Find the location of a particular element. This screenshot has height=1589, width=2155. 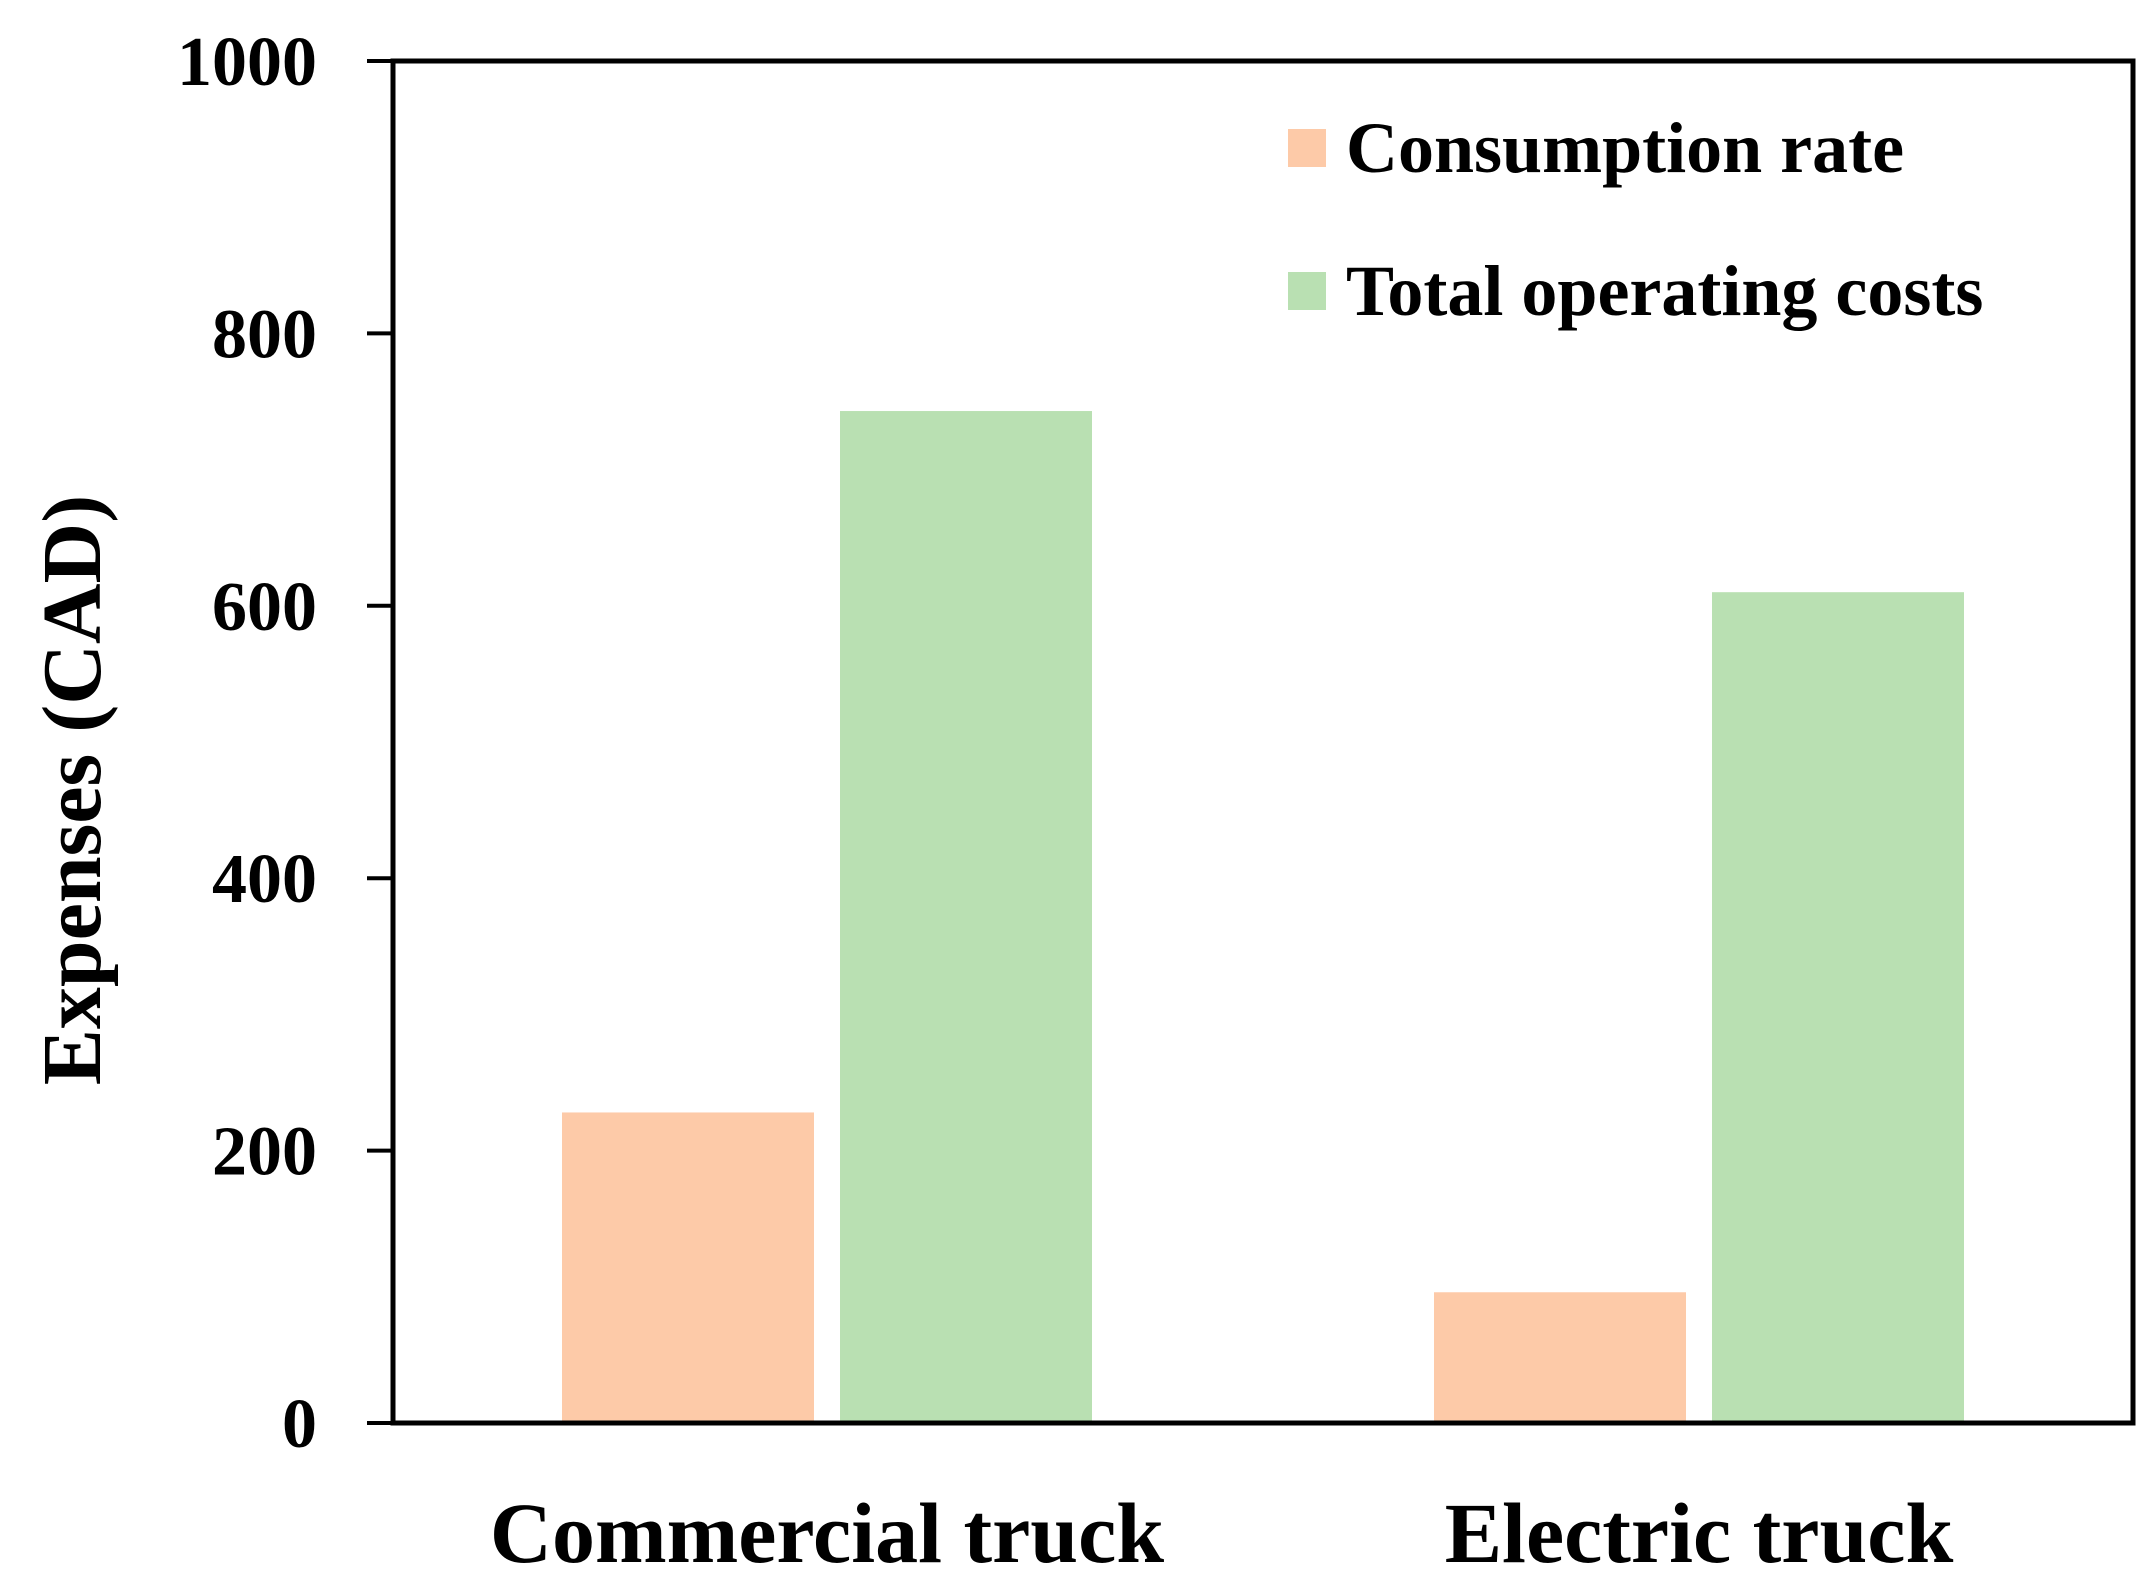

legend: Consumption rate Total operating costs is located at coordinates (1635, 219).